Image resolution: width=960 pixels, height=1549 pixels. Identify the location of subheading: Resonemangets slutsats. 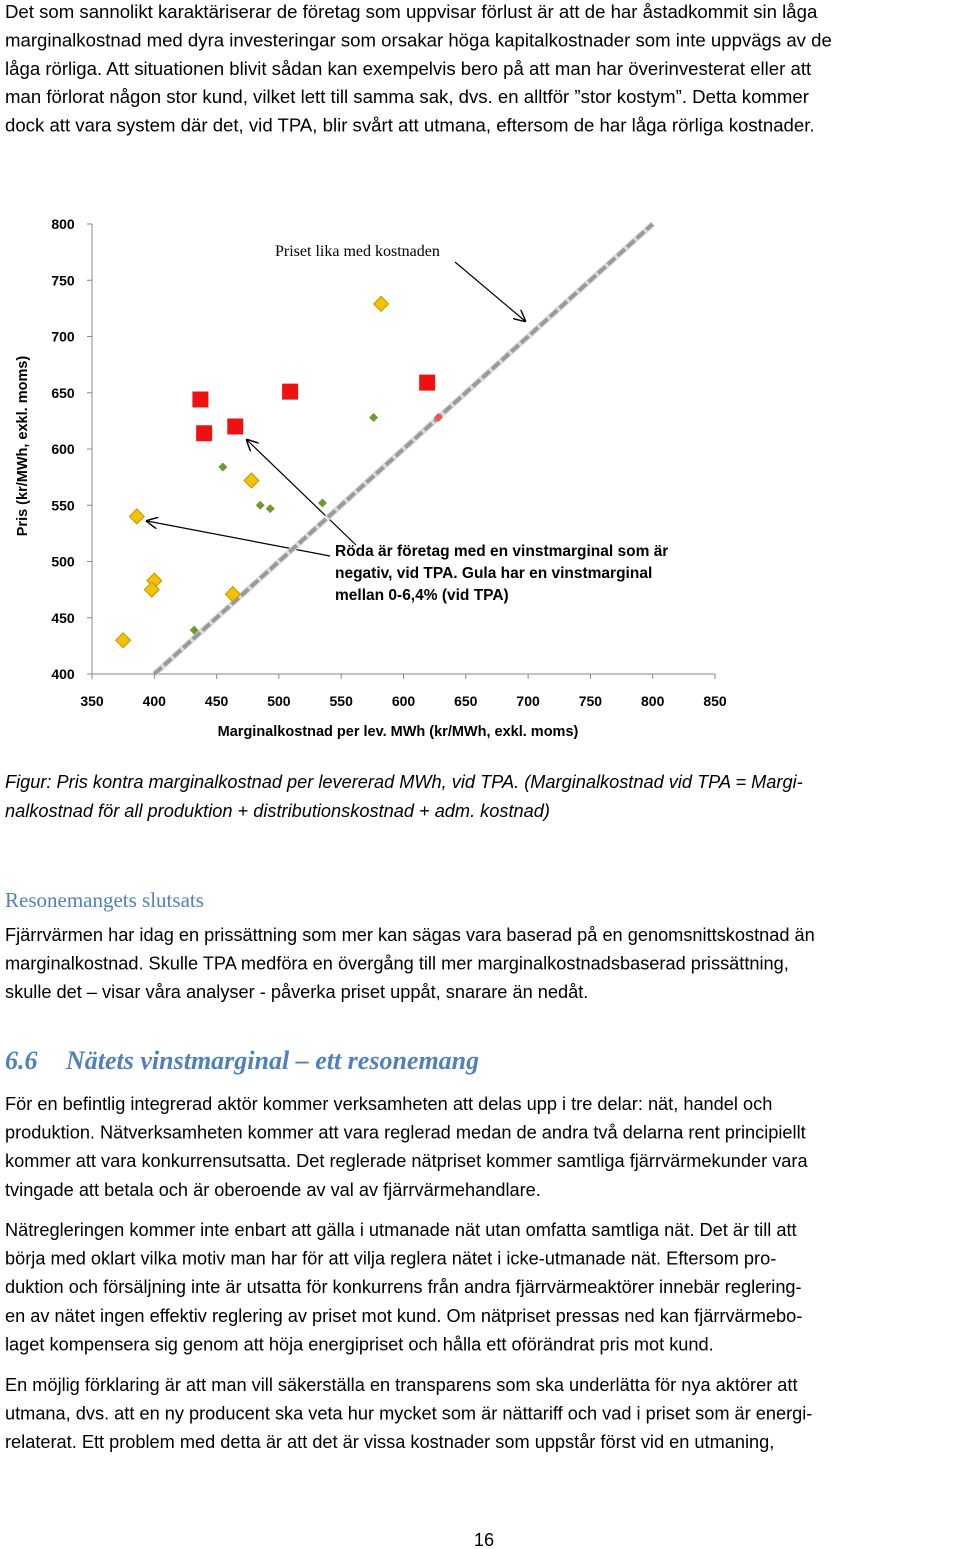
(104, 900).